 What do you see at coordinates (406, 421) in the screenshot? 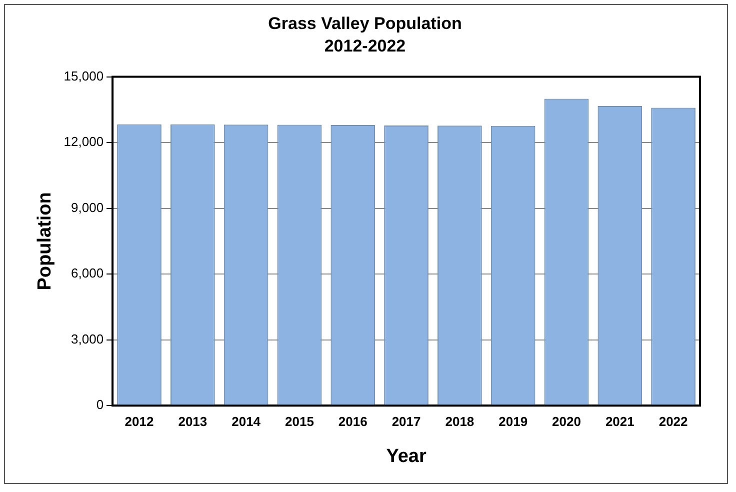
I see `x-tick-label: 2017` at bounding box center [406, 421].